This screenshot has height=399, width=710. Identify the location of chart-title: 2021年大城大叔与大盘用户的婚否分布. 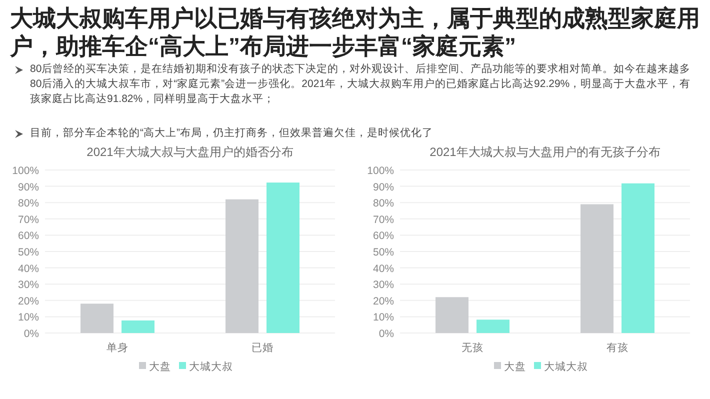
(190, 152).